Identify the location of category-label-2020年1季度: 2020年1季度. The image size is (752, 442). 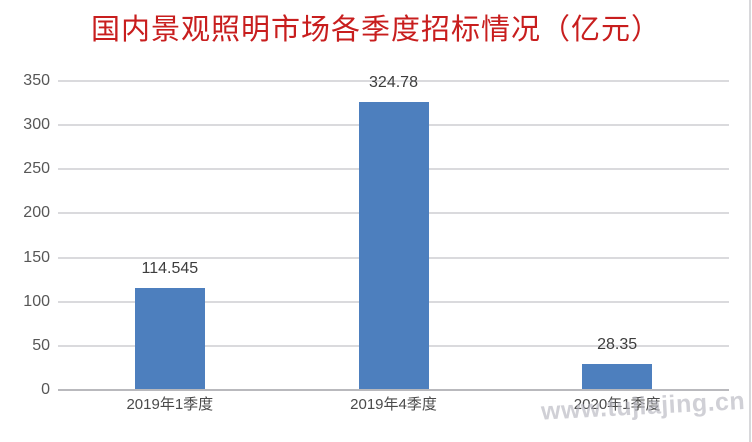
(617, 404).